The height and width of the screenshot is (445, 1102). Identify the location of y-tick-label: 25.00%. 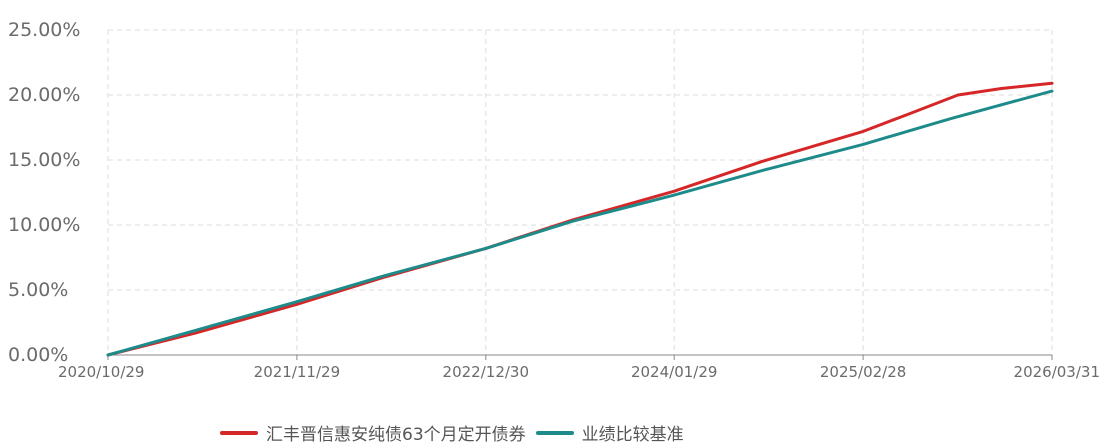
(44, 30).